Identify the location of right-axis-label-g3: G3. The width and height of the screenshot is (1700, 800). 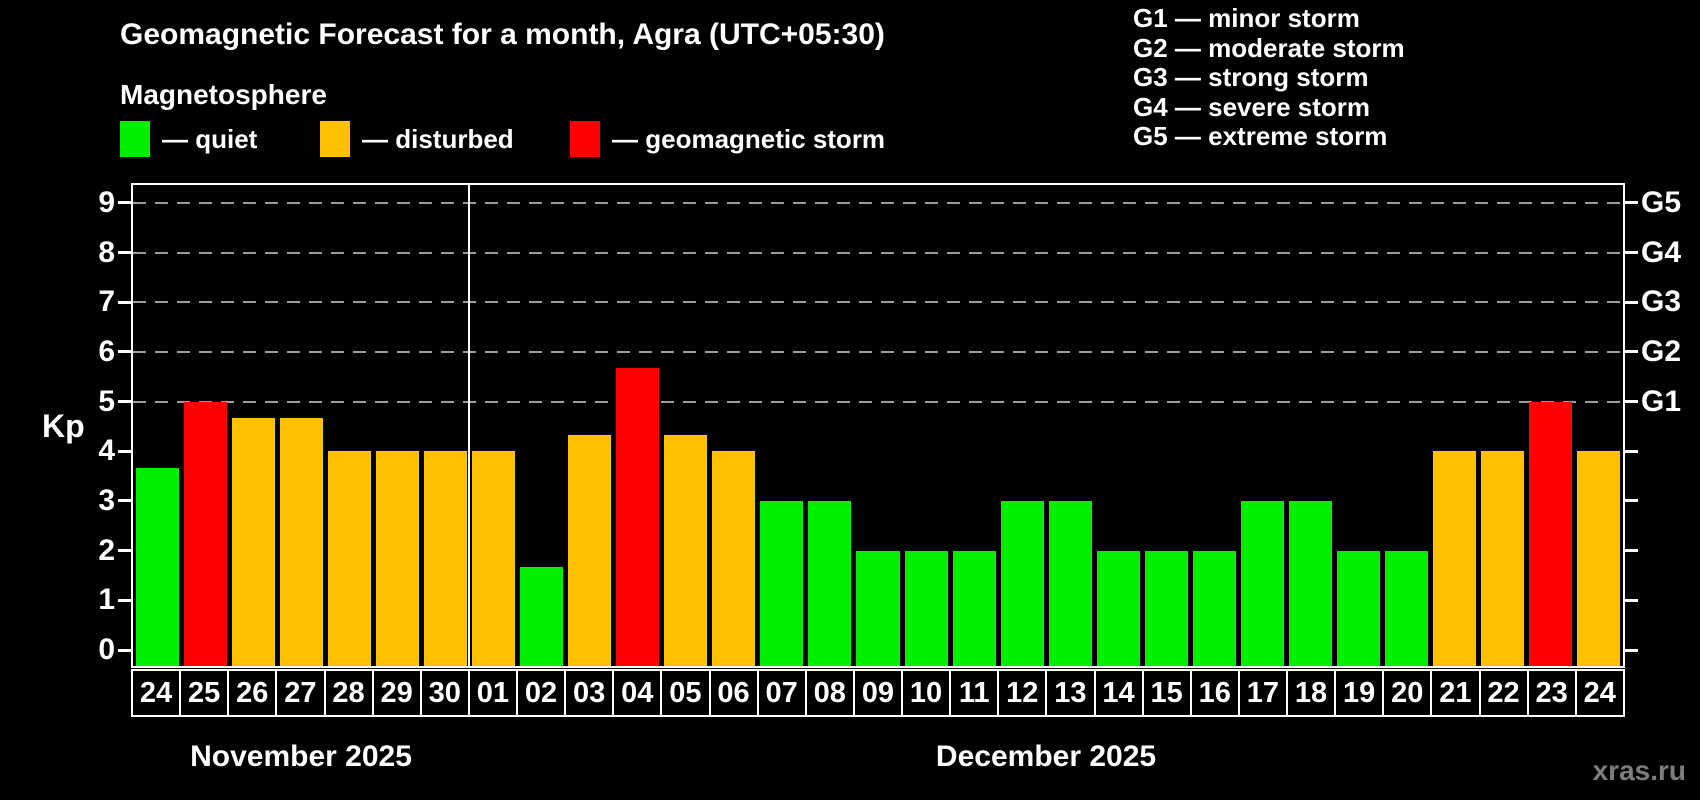
(1661, 302).